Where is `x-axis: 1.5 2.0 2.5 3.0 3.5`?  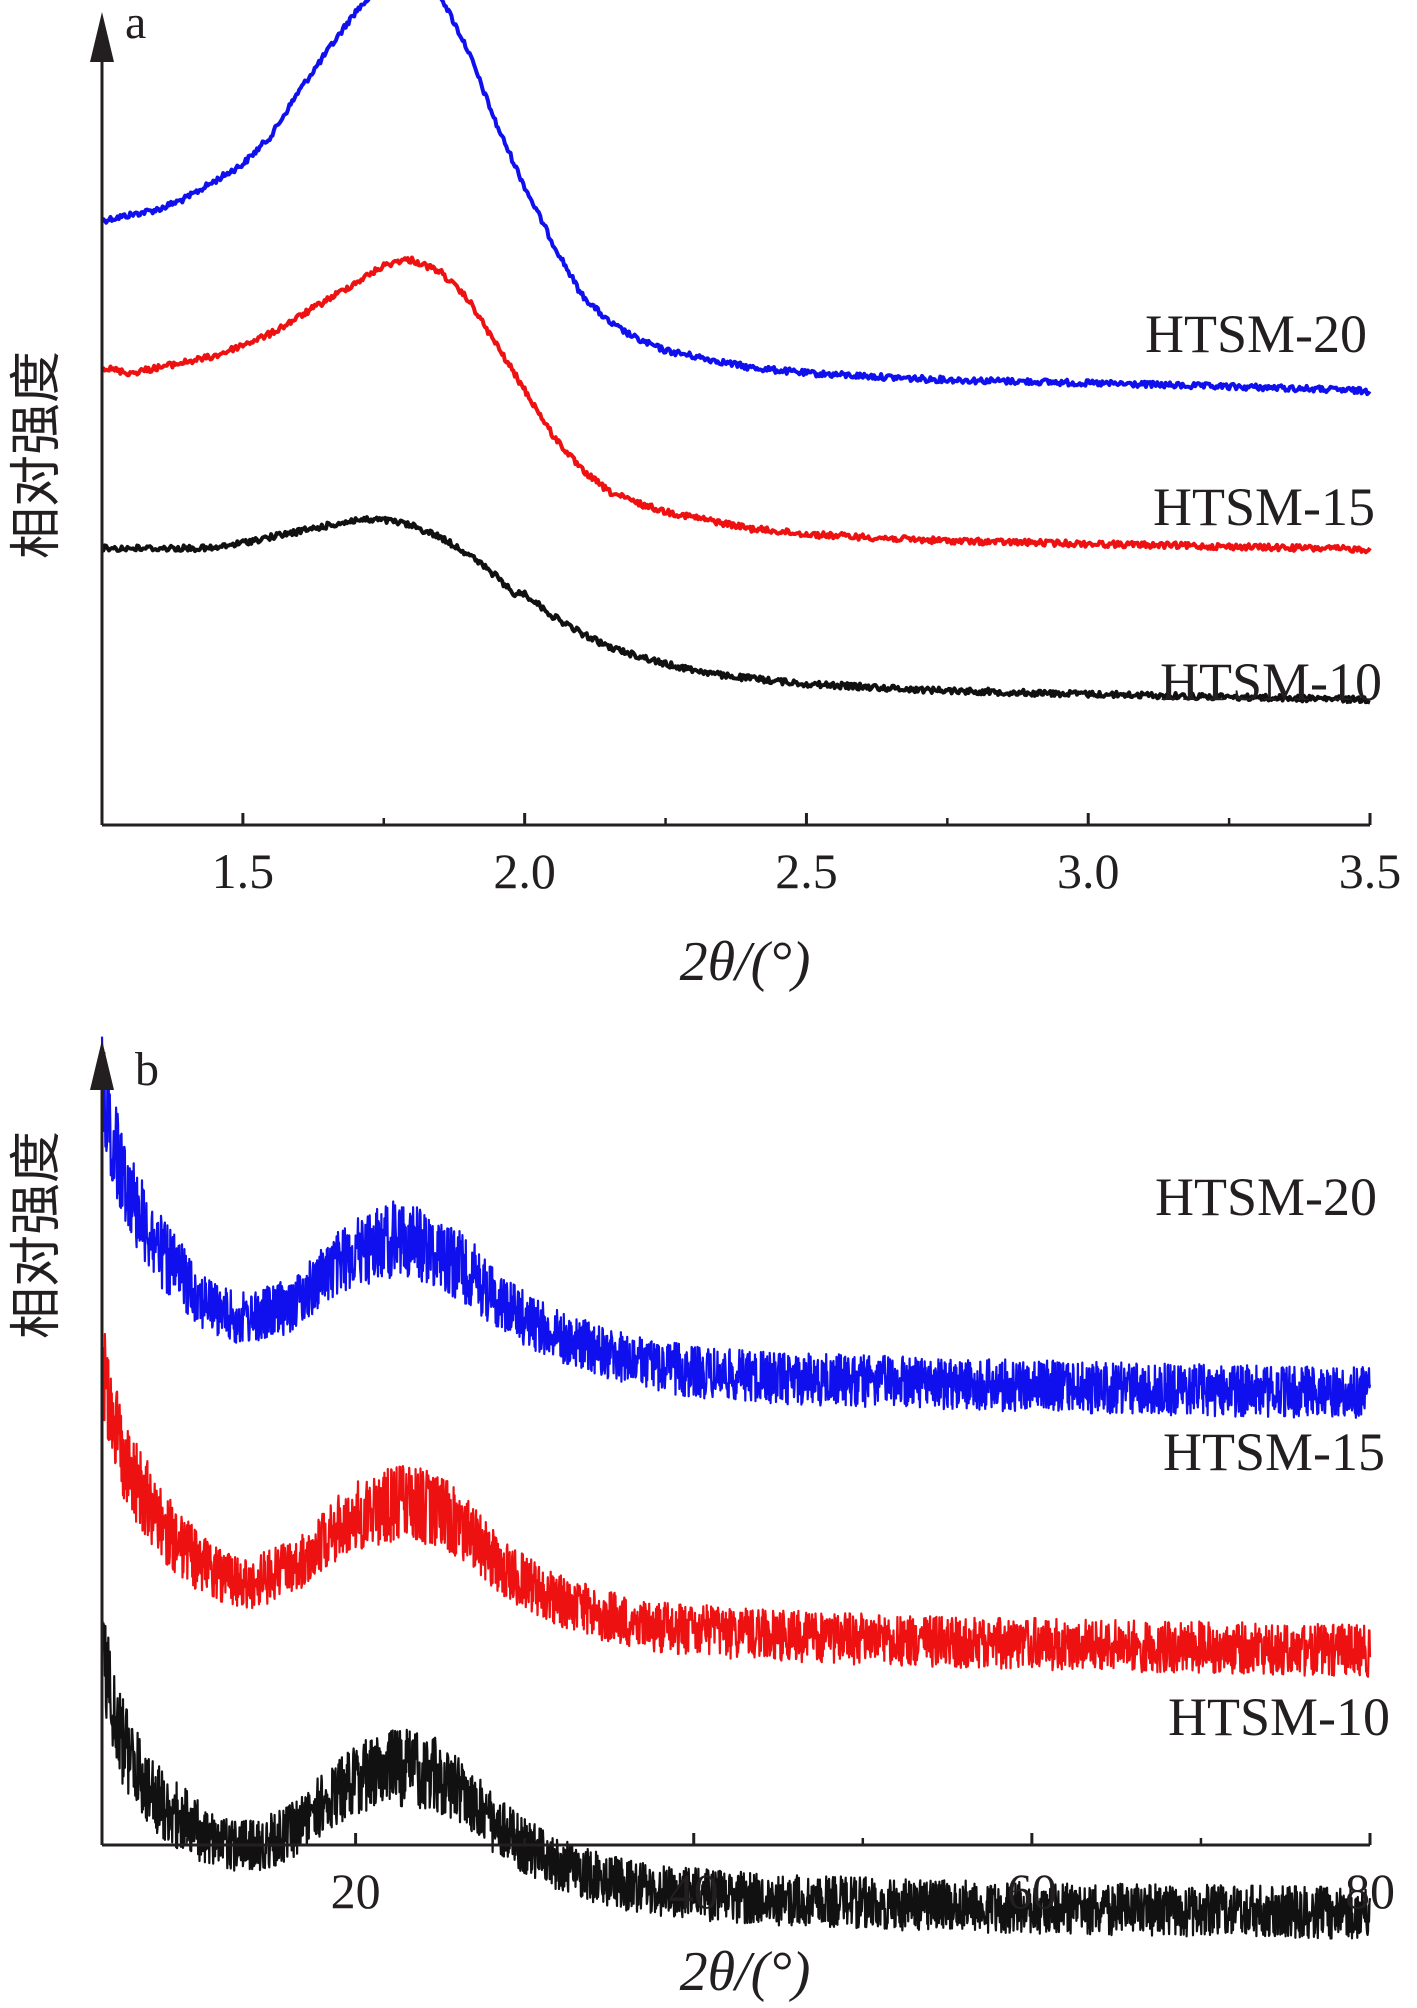
x-axis: 1.5 2.0 2.5 3.0 3.5 is located at coordinates (751, 856).